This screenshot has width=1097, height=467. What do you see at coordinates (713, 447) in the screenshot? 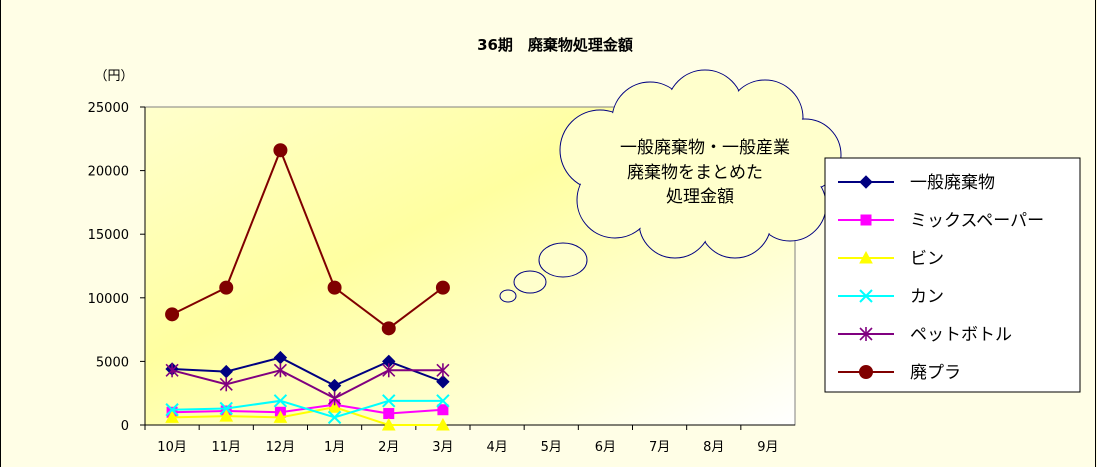
I see `x-tick-label: 8月` at bounding box center [713, 447].